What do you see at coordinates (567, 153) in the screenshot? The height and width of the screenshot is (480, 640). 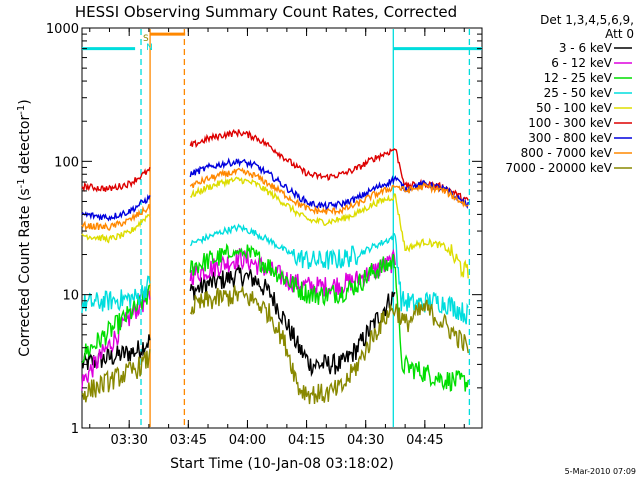 I see `legend-label-7: 800 - 7000 keV` at bounding box center [567, 153].